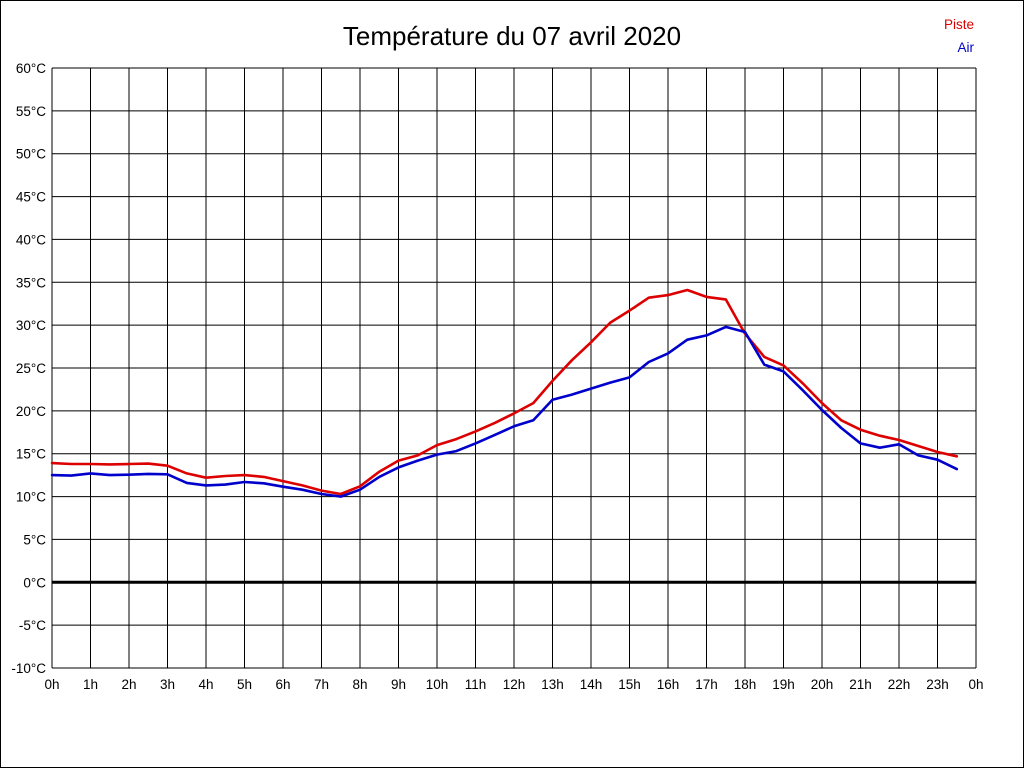 This screenshot has width=1024, height=768. What do you see at coordinates (31, 197) in the screenshot?
I see `y-tick-label: 45°C` at bounding box center [31, 197].